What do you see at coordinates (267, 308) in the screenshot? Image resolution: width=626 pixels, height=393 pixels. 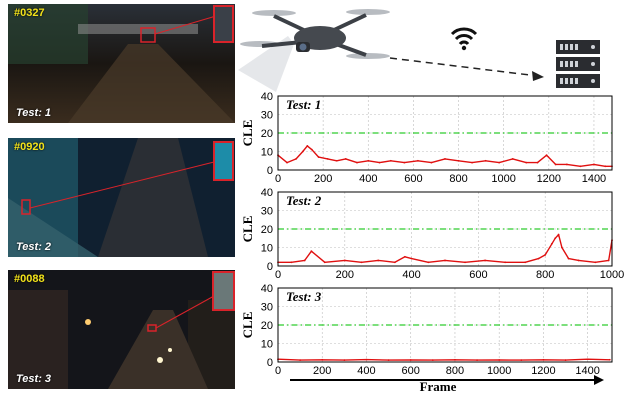 I see `y-tick-label: 30` at bounding box center [267, 308].